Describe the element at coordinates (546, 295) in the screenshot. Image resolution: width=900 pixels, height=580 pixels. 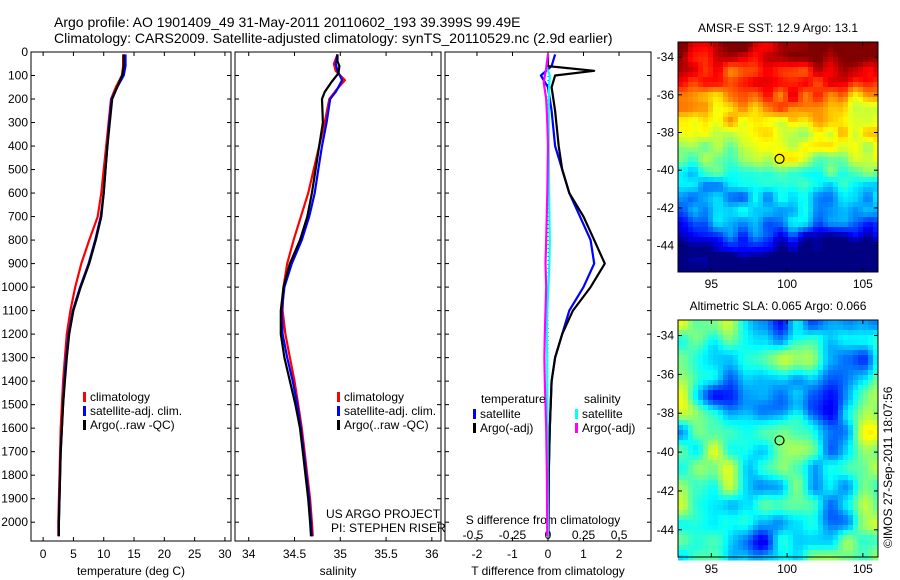
I see `series-line-s-argo-adj-` at that location.